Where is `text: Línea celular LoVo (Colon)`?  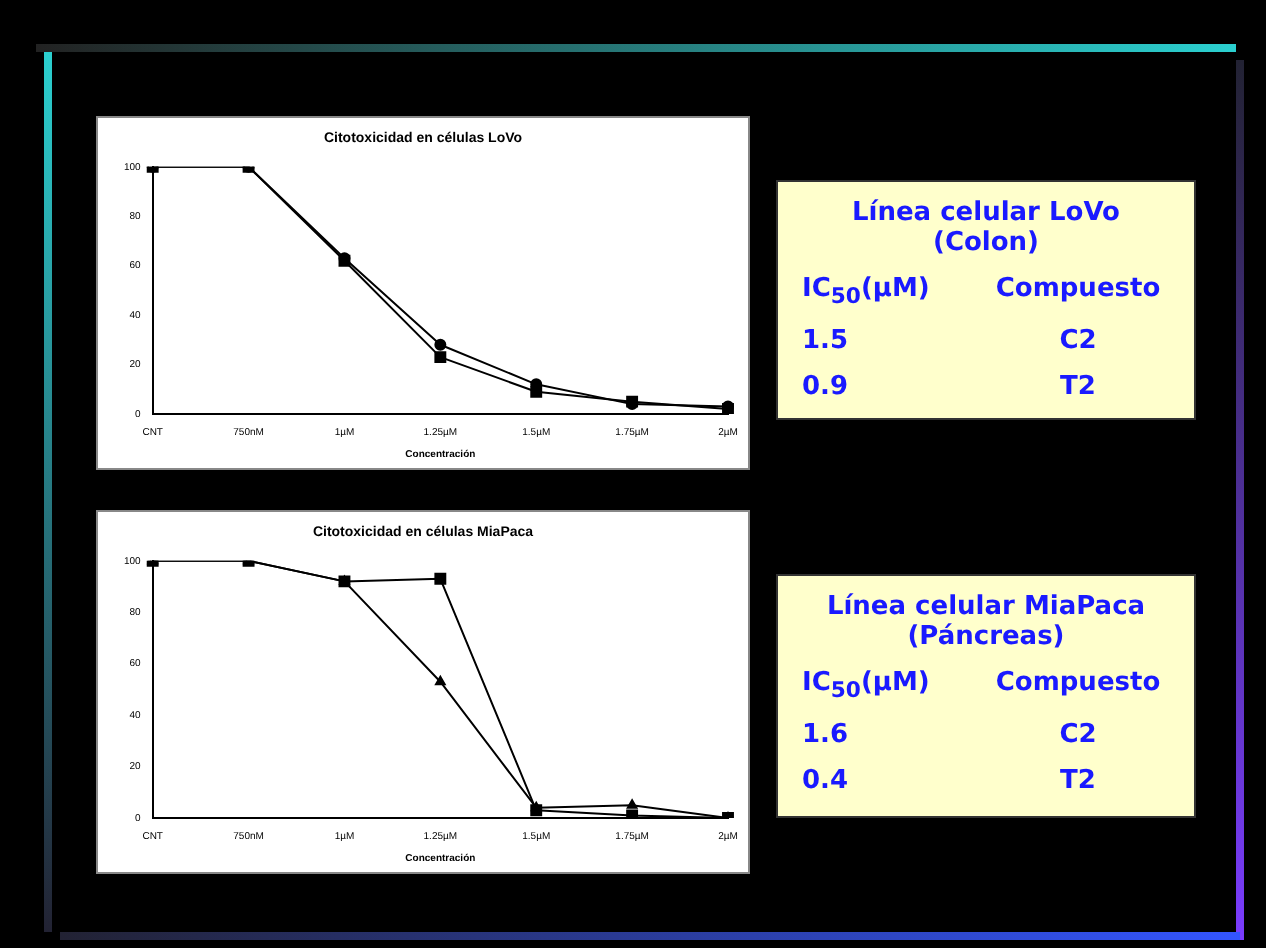
text: Línea celular LoVo (Colon) is located at coordinates (985, 228).